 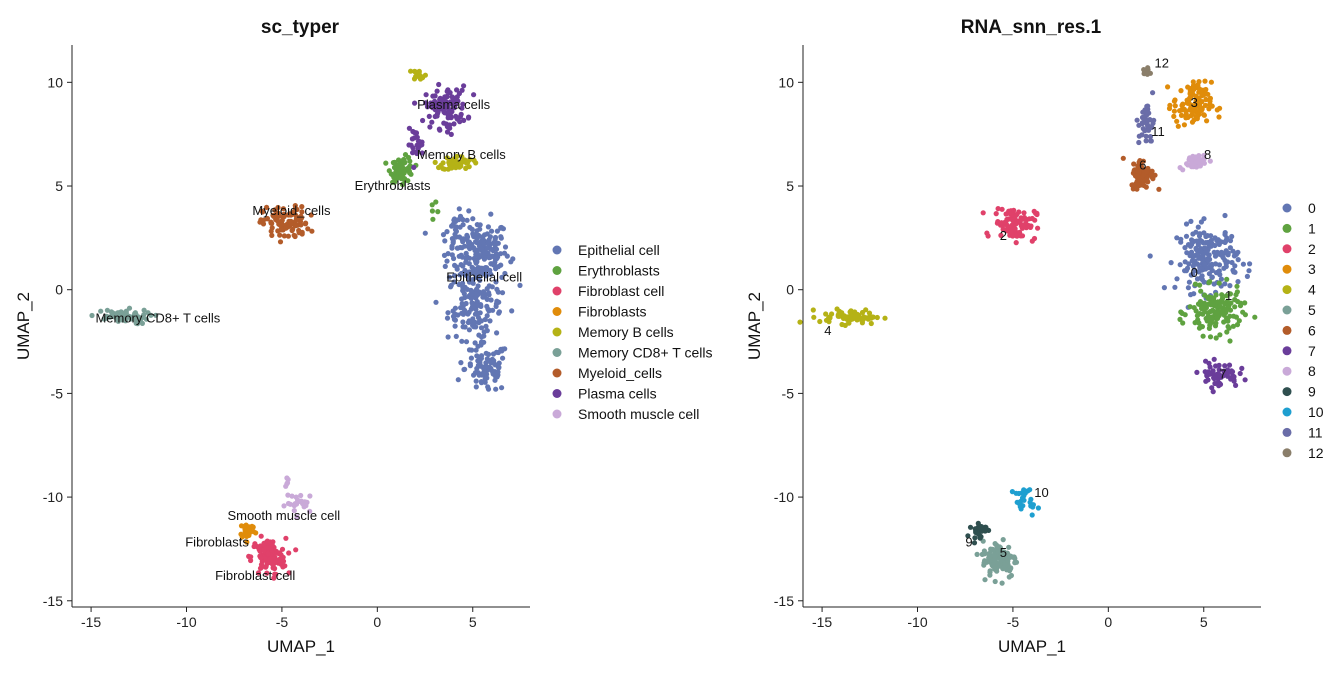 What do you see at coordinates (1312, 371) in the screenshot?
I see `legend-label: 8` at bounding box center [1312, 371].